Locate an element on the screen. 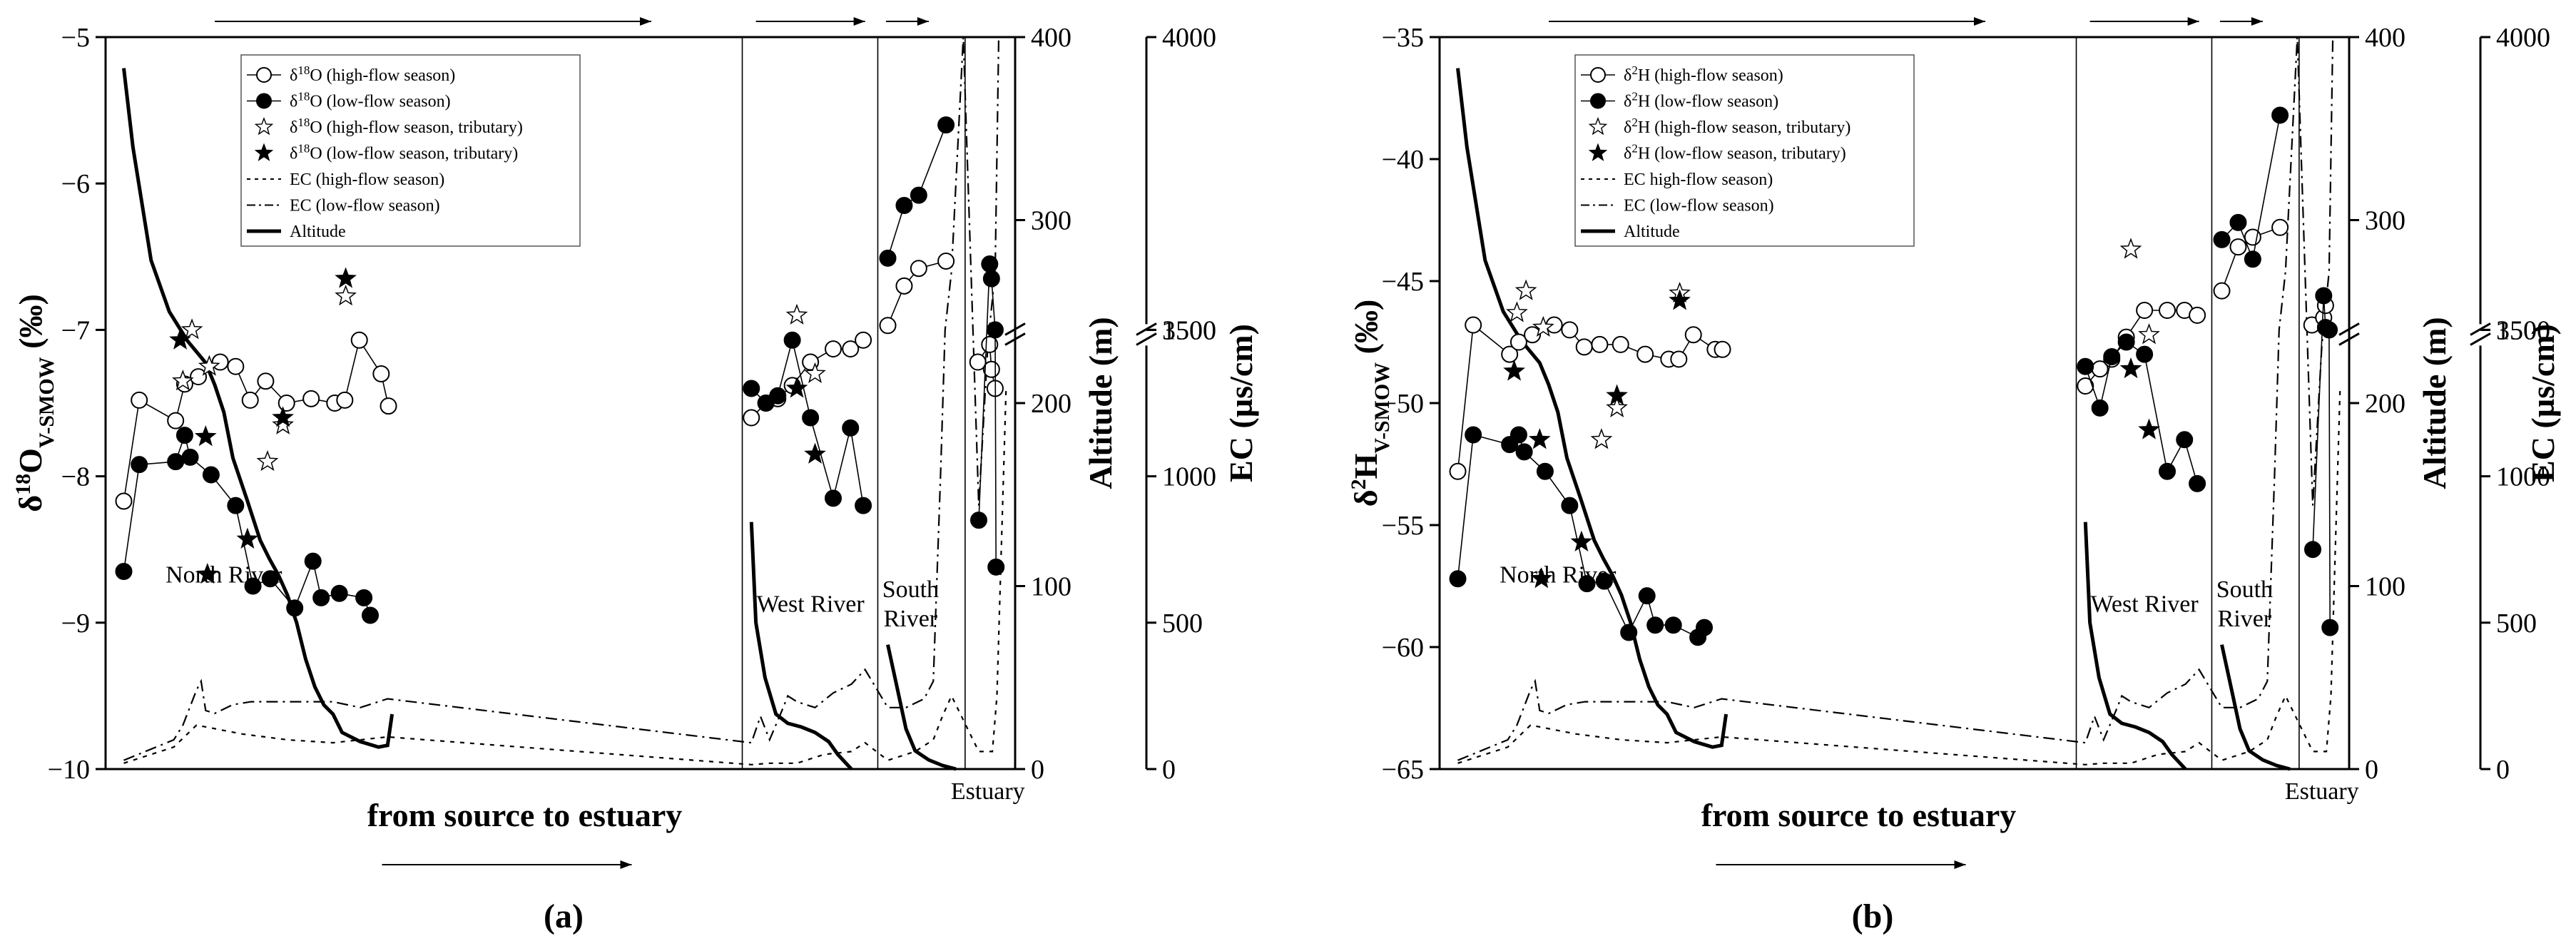  ec-tick-label: 1000 is located at coordinates (2523, 477).